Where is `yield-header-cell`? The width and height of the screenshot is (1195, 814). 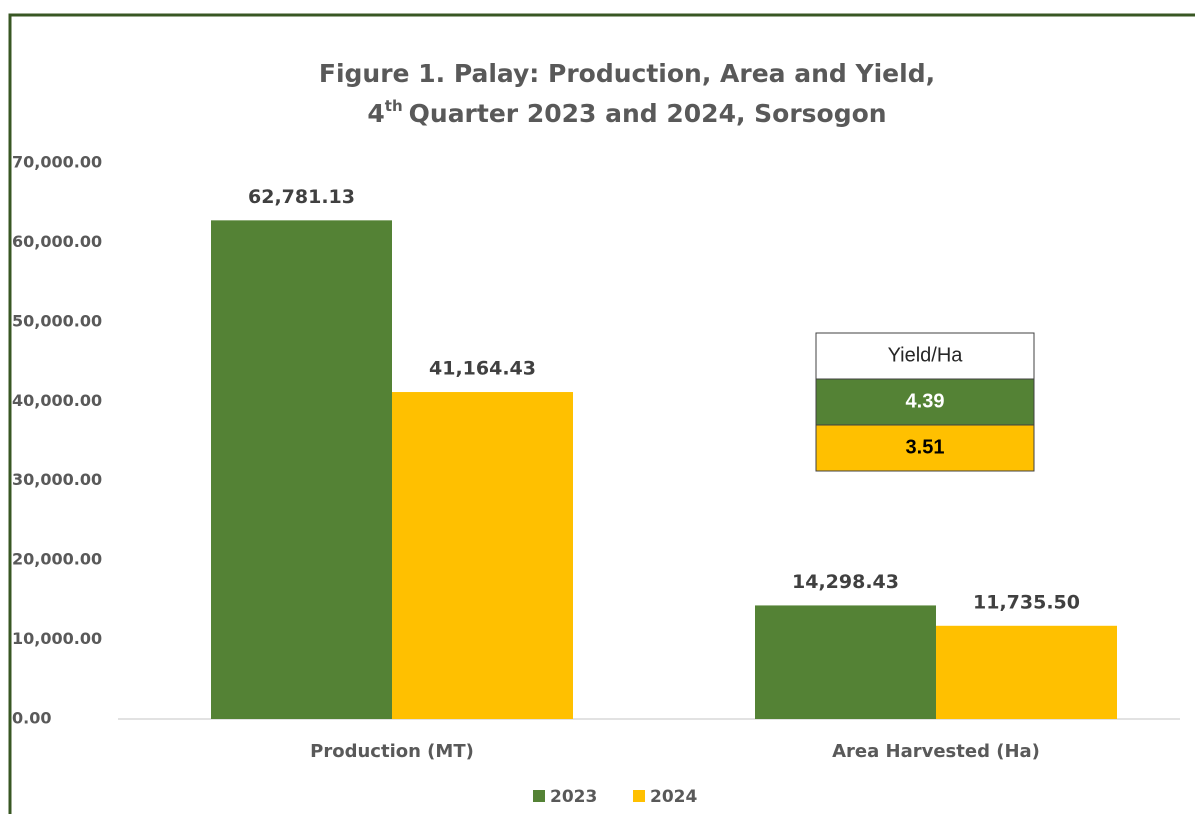 yield-header-cell is located at coordinates (925, 356).